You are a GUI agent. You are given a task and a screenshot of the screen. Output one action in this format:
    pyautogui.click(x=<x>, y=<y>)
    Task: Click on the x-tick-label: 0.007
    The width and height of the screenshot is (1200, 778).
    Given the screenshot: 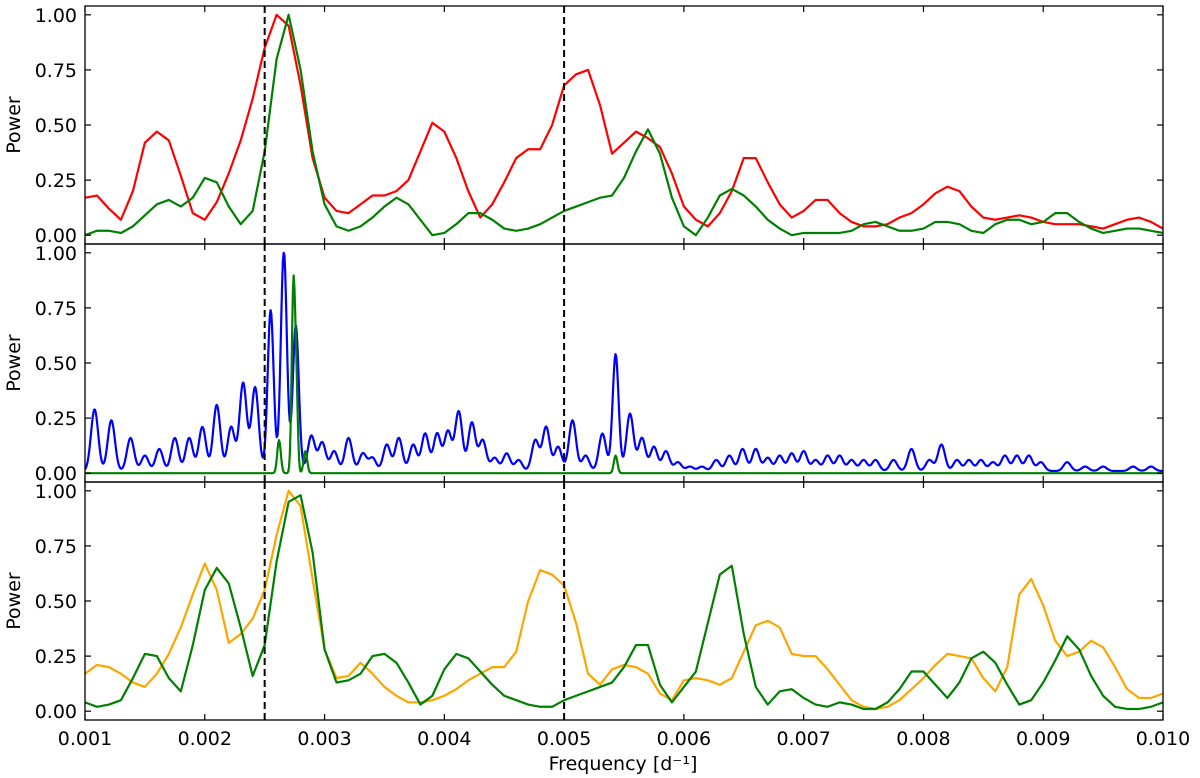 What is the action you would take?
    pyautogui.click(x=803, y=739)
    